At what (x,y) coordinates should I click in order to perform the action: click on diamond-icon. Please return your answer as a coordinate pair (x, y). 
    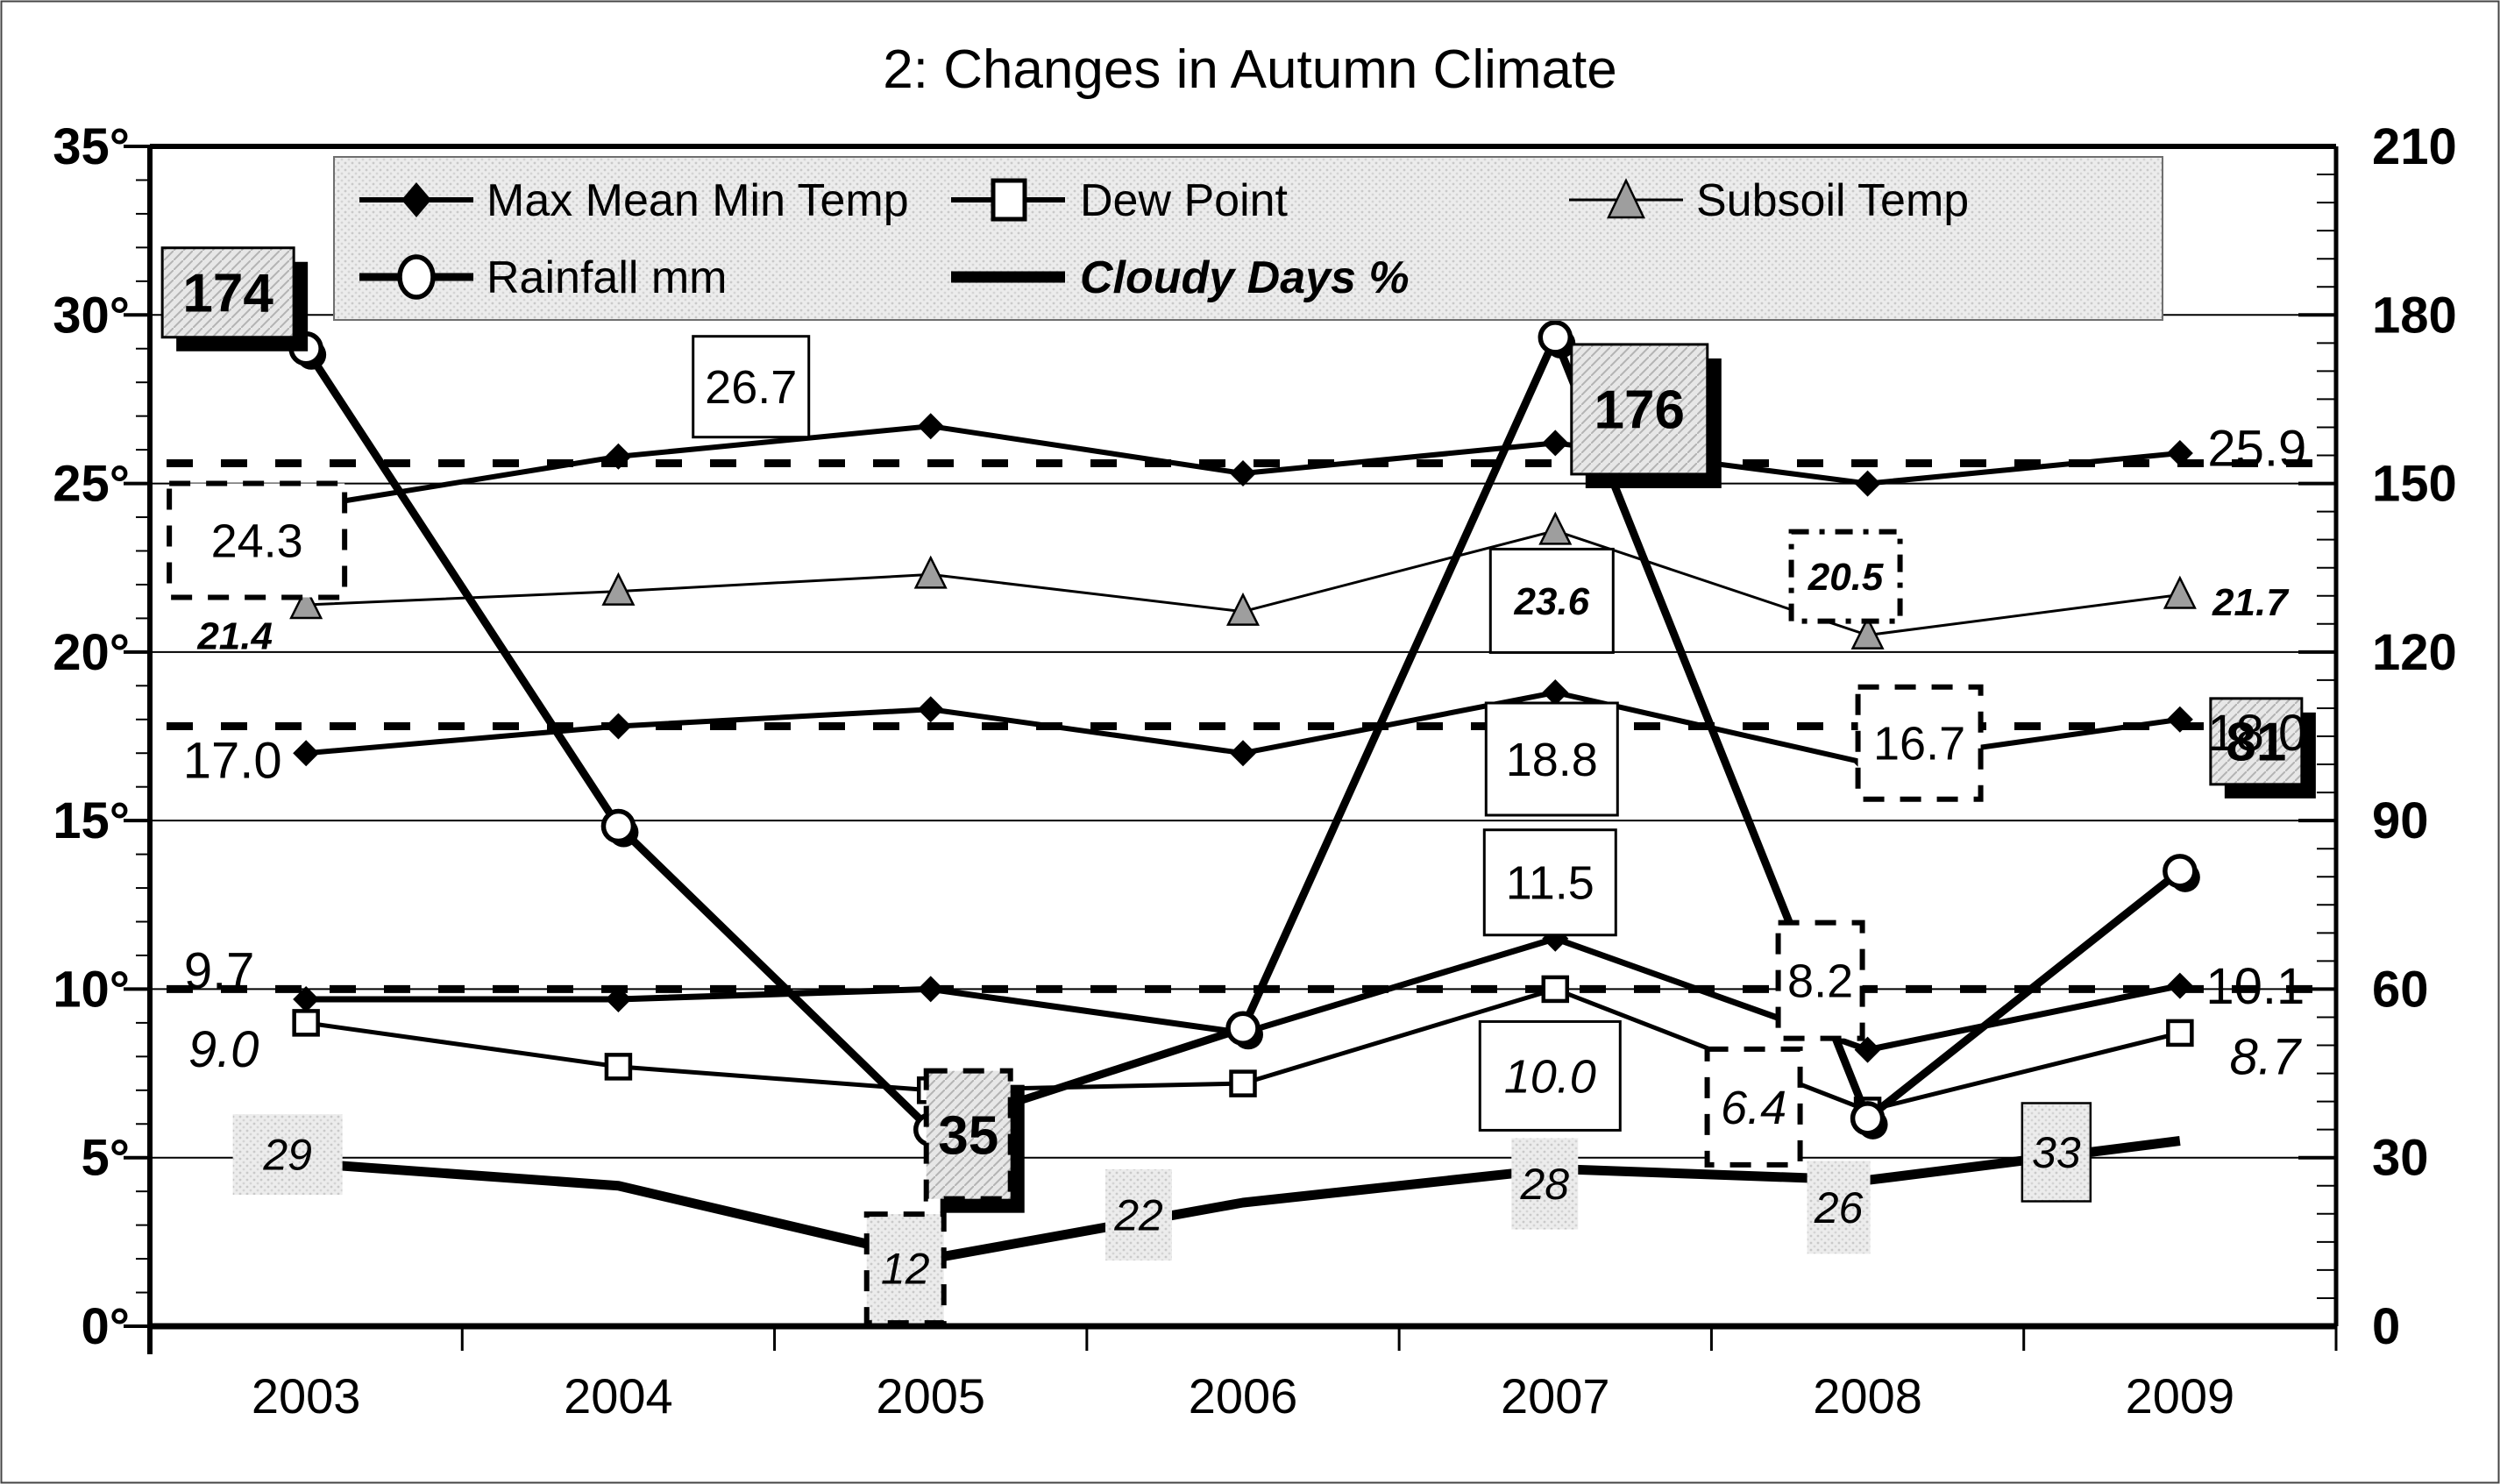
    Looking at the image, I should click on (416, 200).